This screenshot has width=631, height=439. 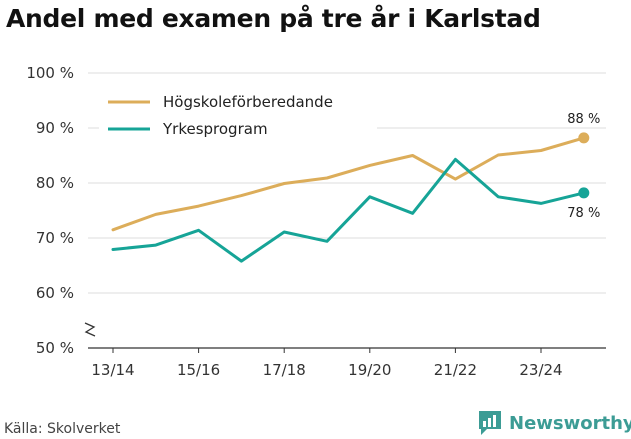 I want to click on series-end-label: 78 %, so click(x=583, y=213).